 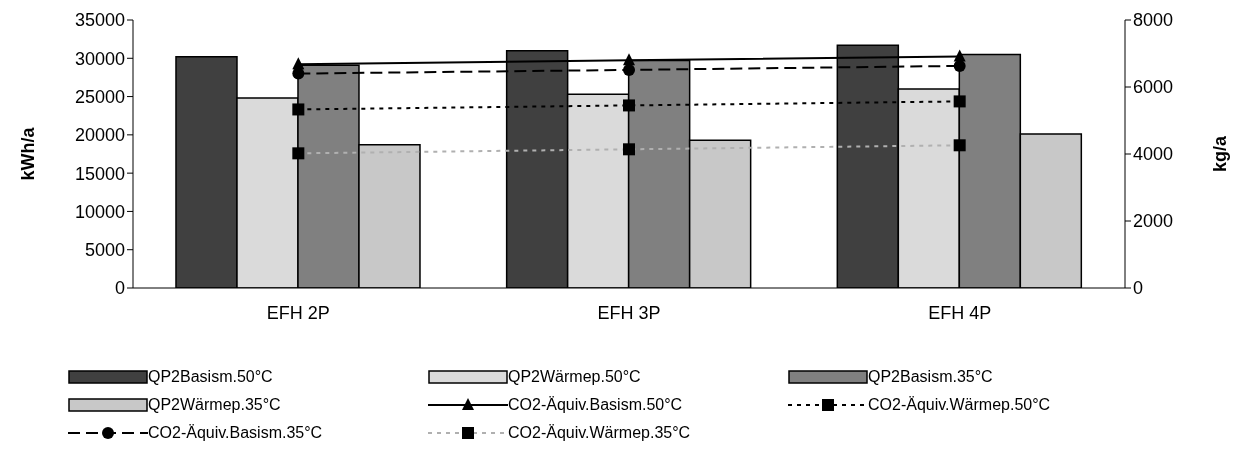 I want to click on legend-label: QP2Wärmep.50°C, so click(x=574, y=377).